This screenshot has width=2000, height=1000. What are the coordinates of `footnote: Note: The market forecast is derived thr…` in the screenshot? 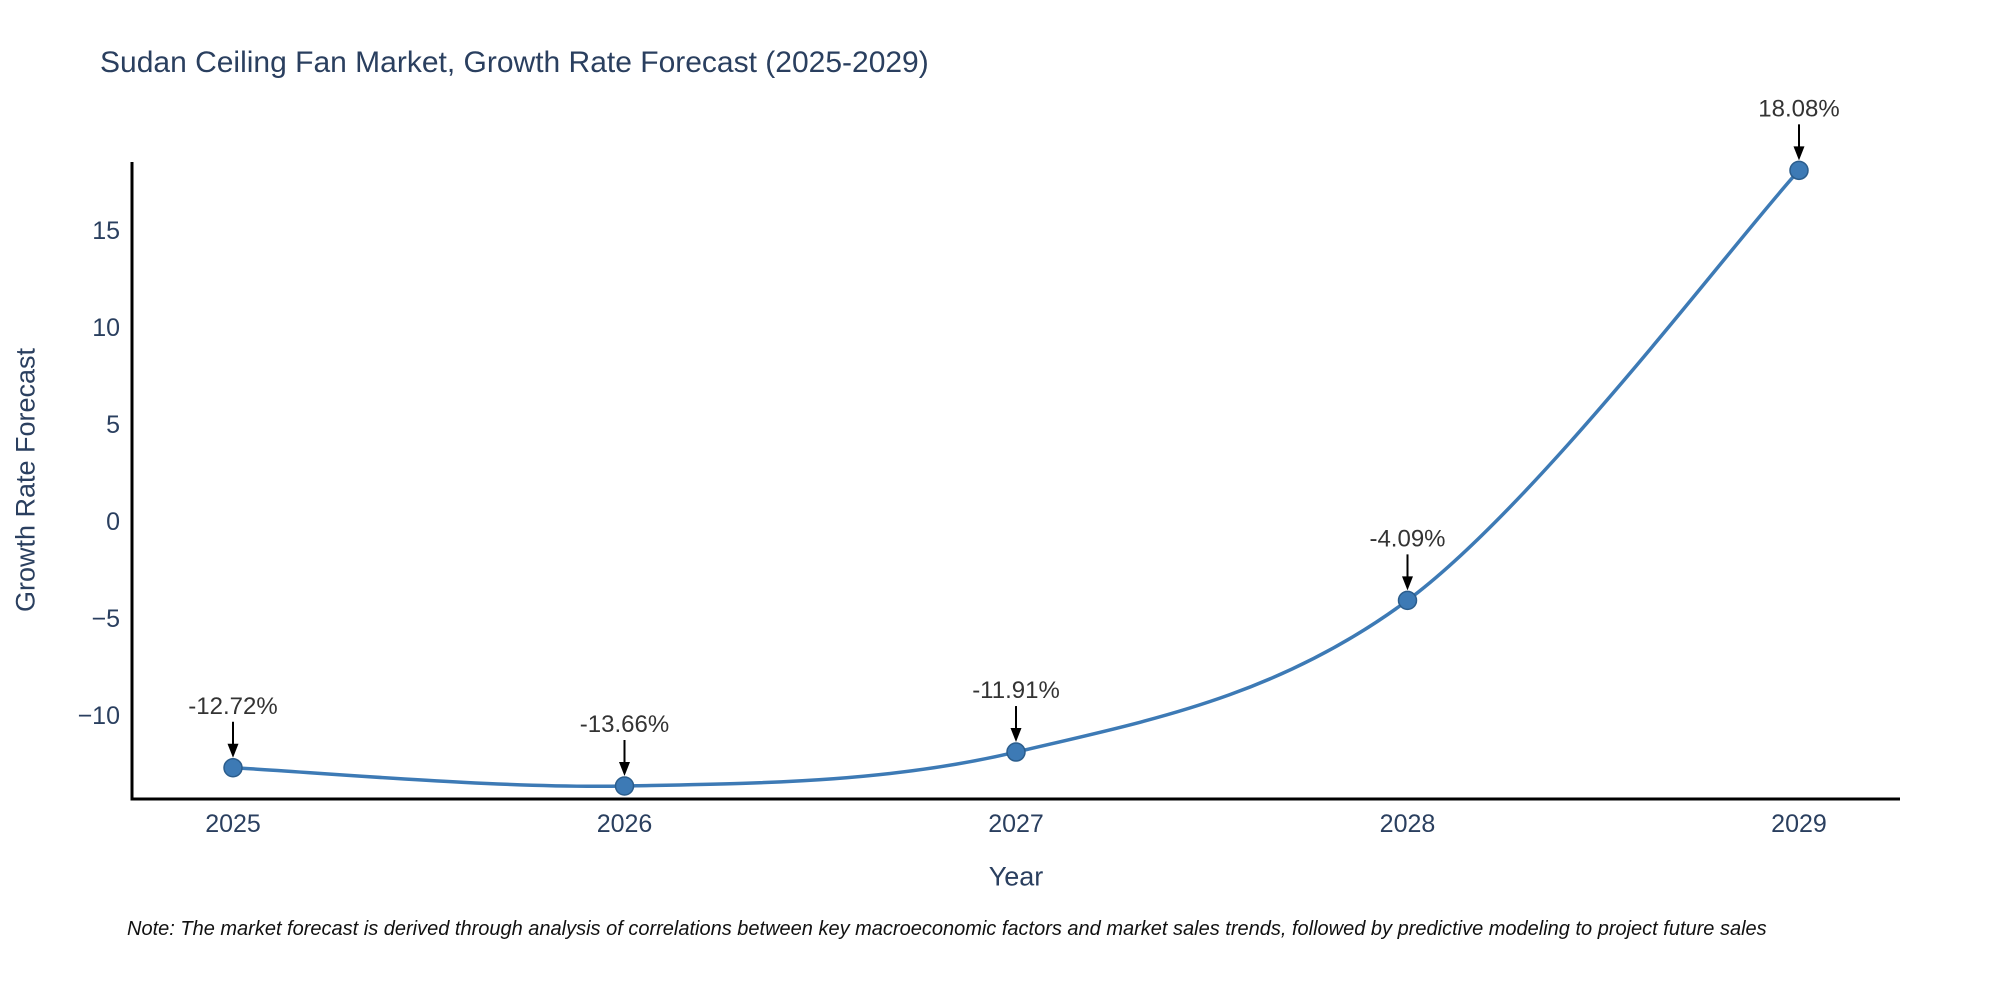 It's located at (947, 929).